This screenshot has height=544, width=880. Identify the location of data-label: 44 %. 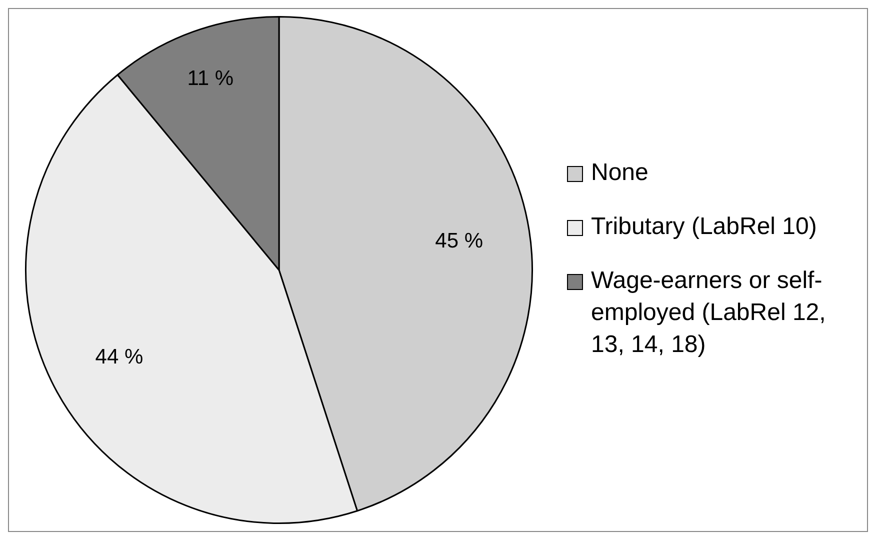
(119, 357).